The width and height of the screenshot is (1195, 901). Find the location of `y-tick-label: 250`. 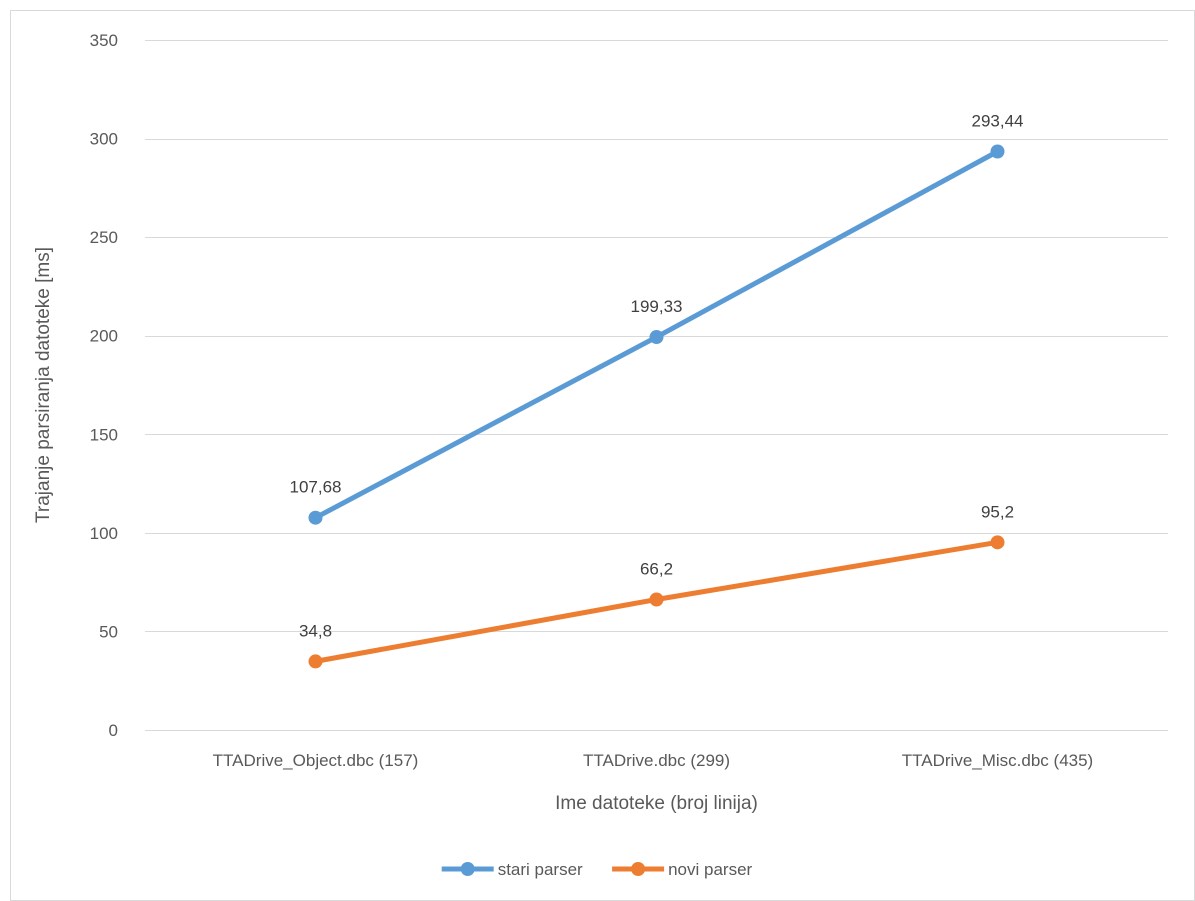

y-tick-label: 250 is located at coordinates (104, 237).